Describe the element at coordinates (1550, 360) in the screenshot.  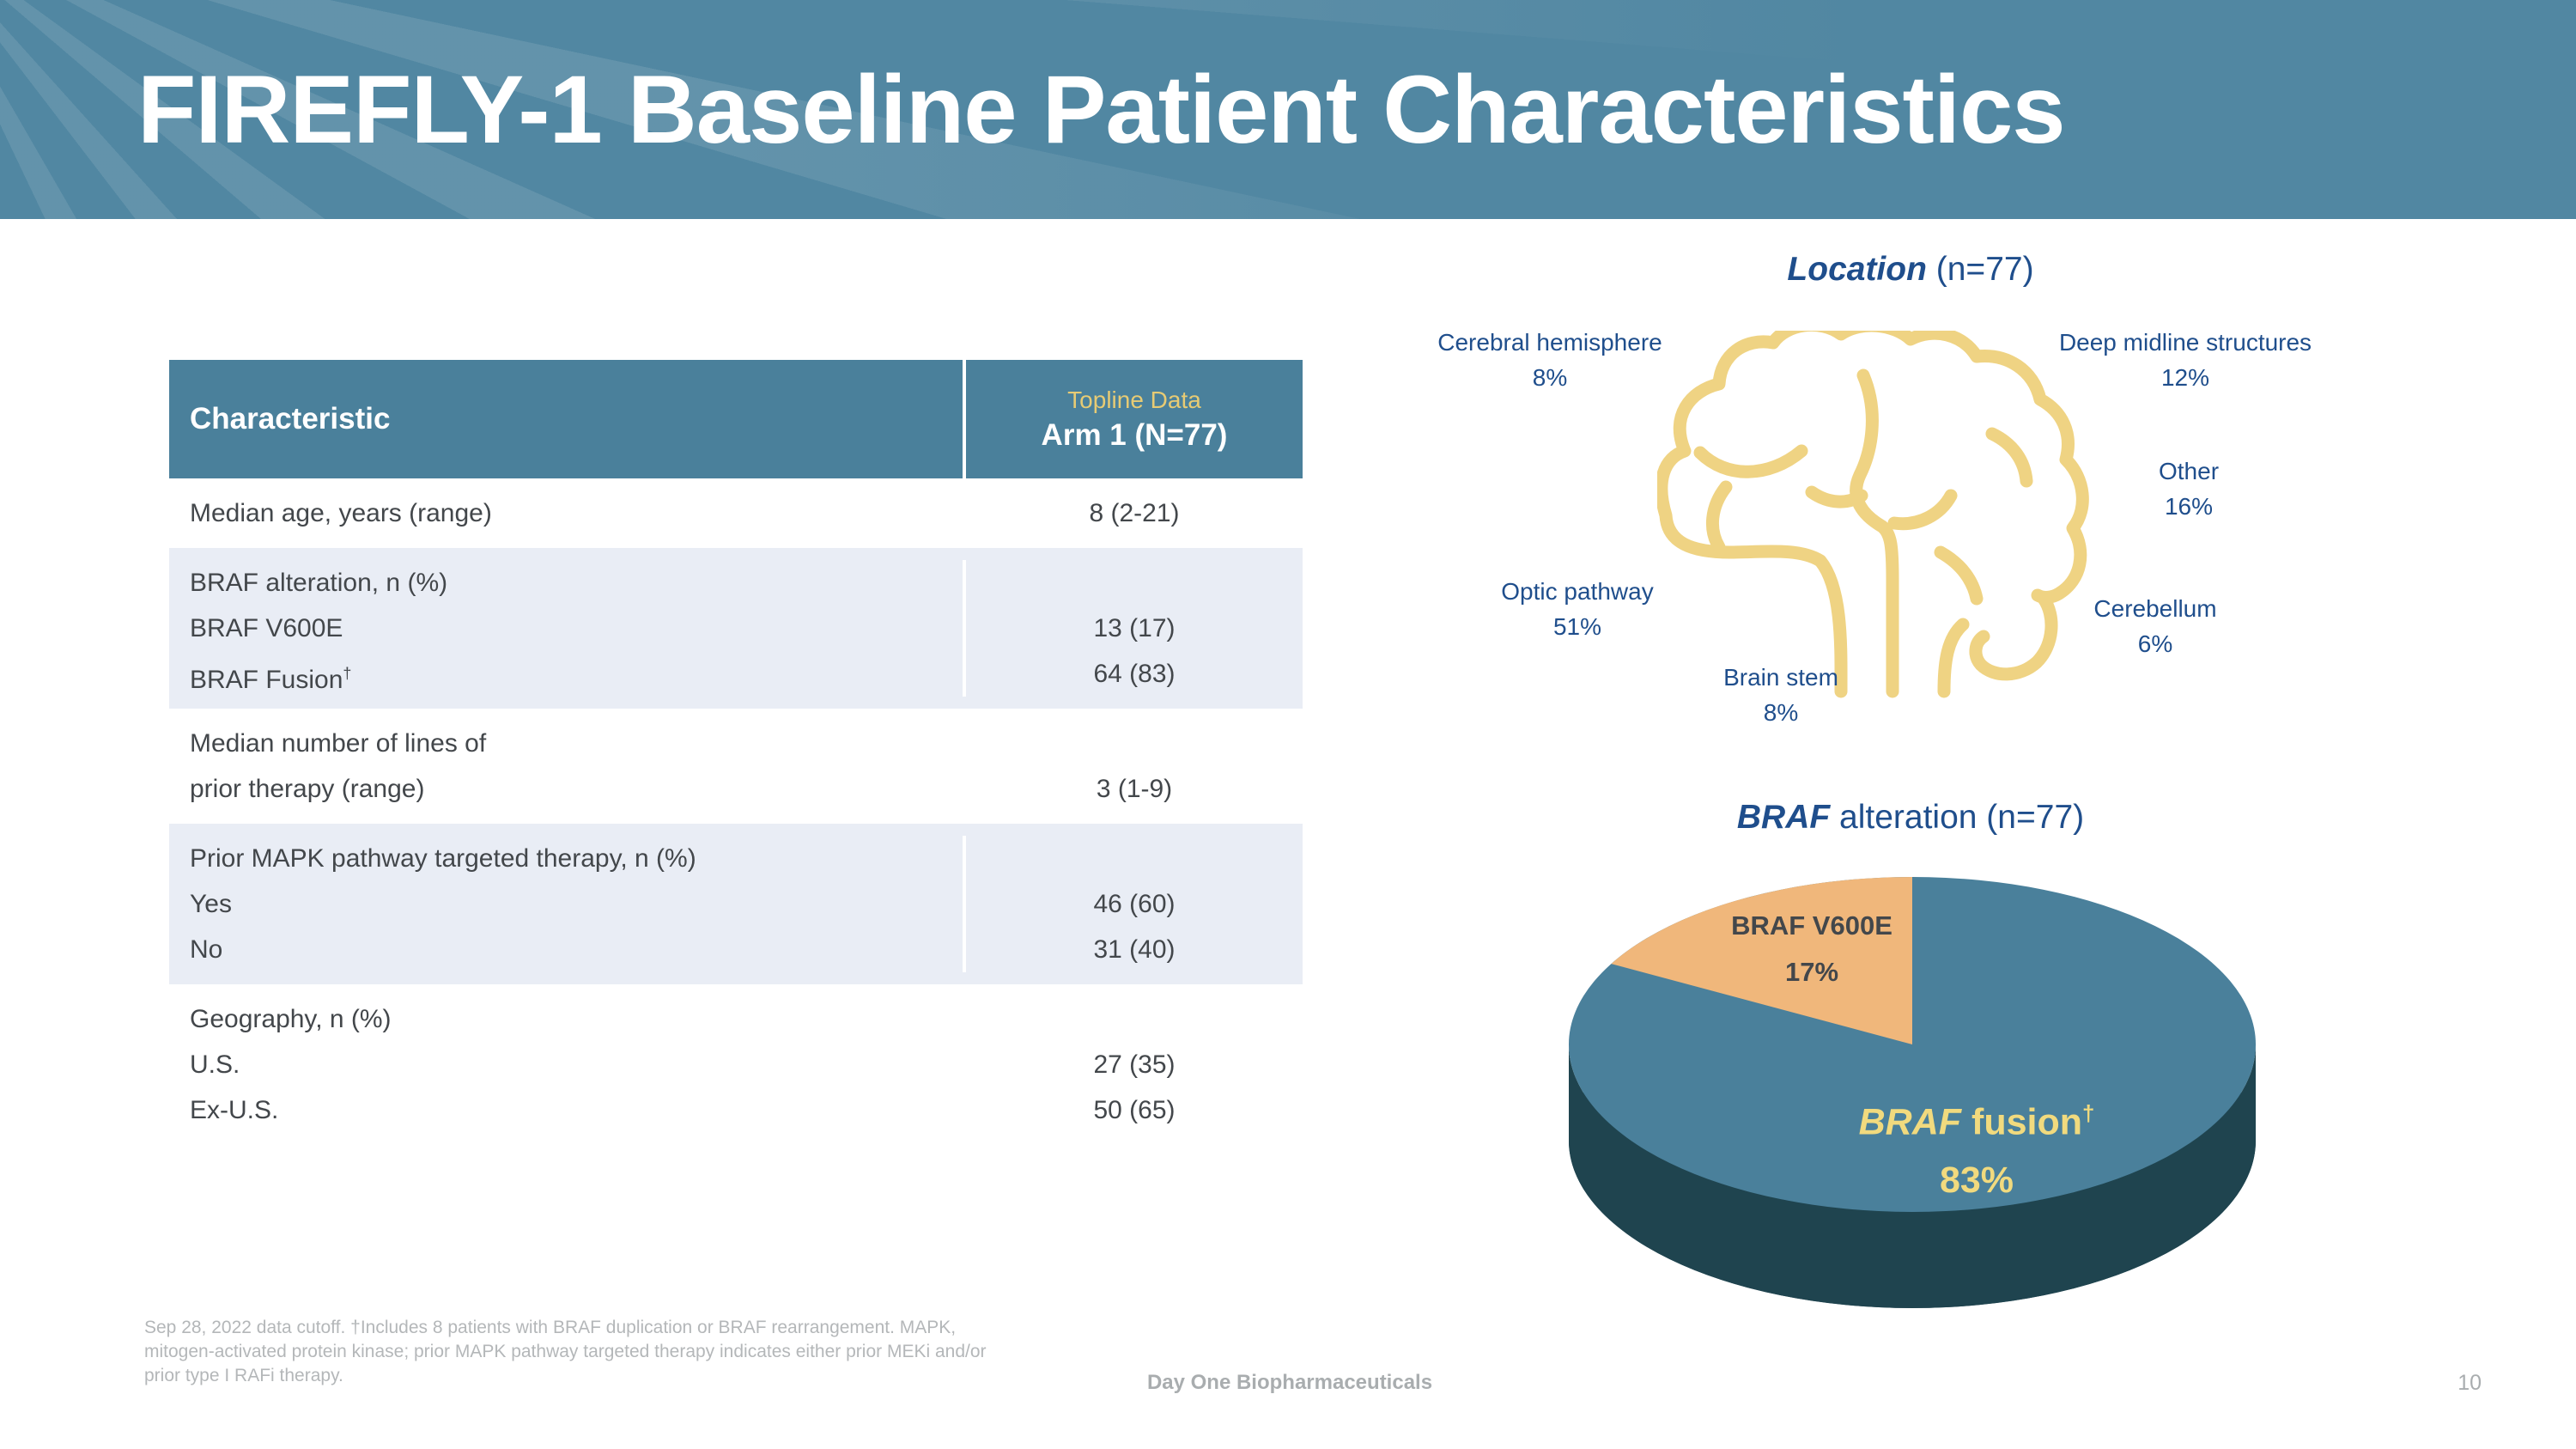
I see `label-cerebral-hemisphere: Cerebral hemisphere 8%` at that location.